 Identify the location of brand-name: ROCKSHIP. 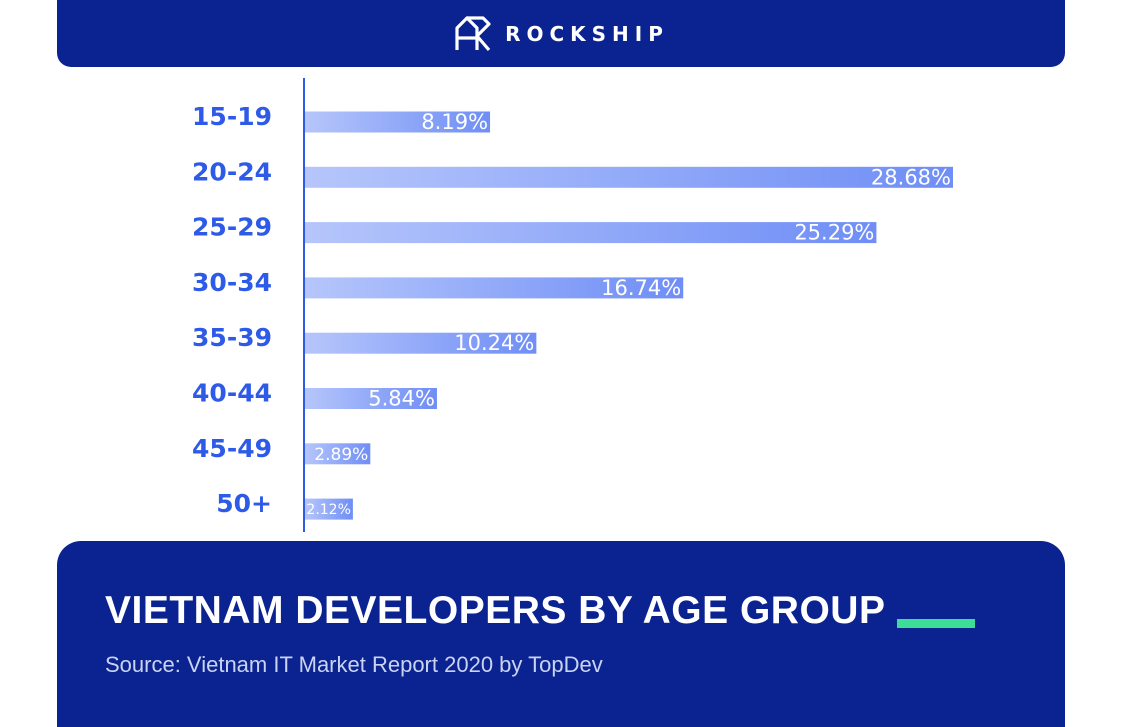
(587, 33).